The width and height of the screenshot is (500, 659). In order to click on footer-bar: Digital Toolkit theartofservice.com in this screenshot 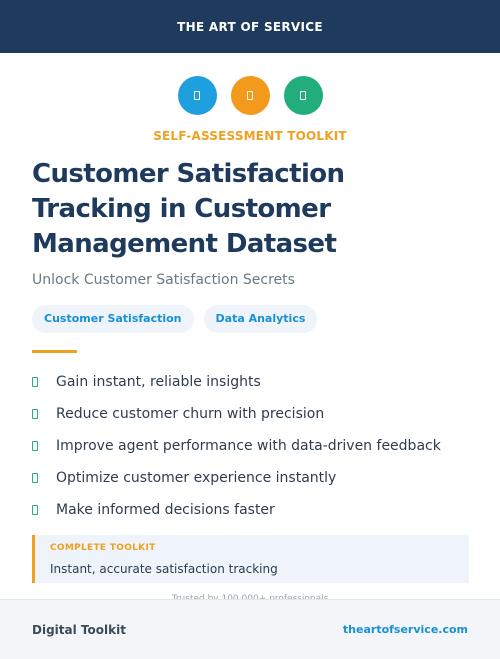, I will do `click(250, 629)`.